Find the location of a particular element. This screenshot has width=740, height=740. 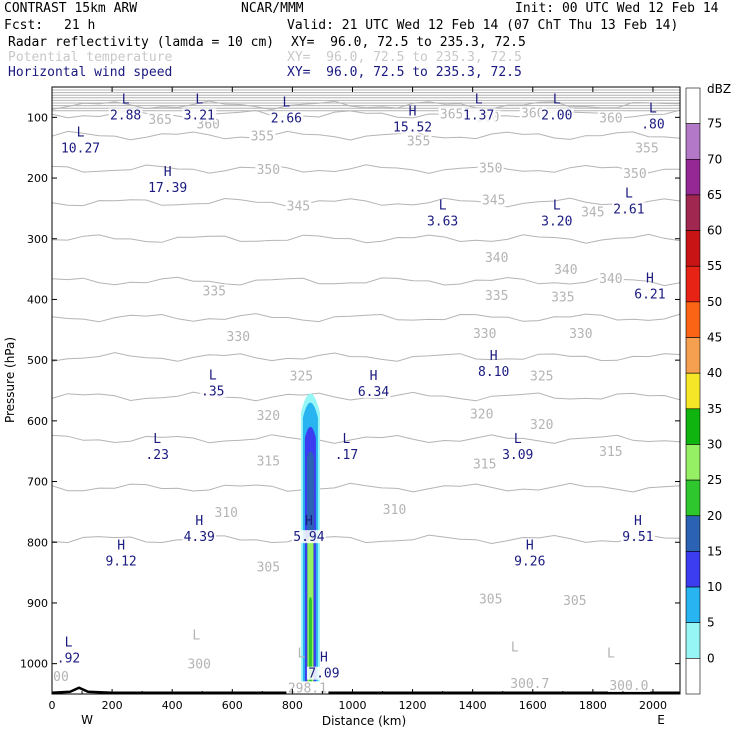

wind-extreme-value: 9.26 is located at coordinates (529, 561).